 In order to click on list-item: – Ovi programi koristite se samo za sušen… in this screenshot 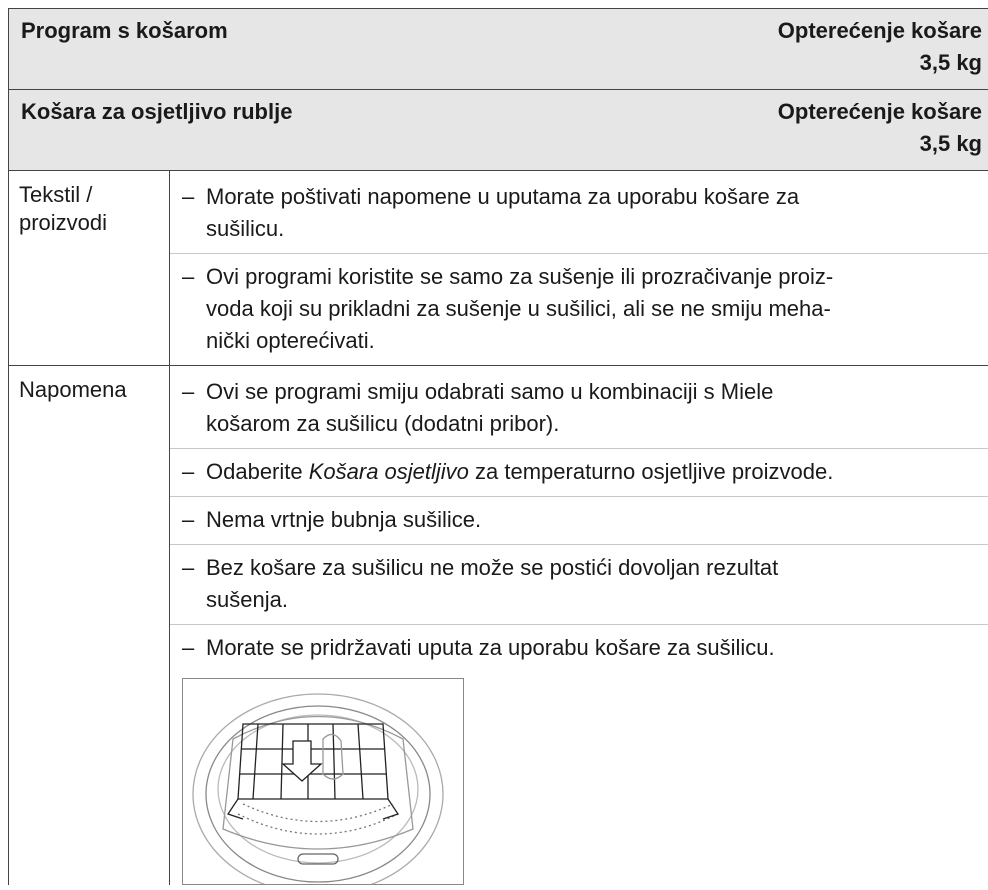, I will do `click(579, 309)`.